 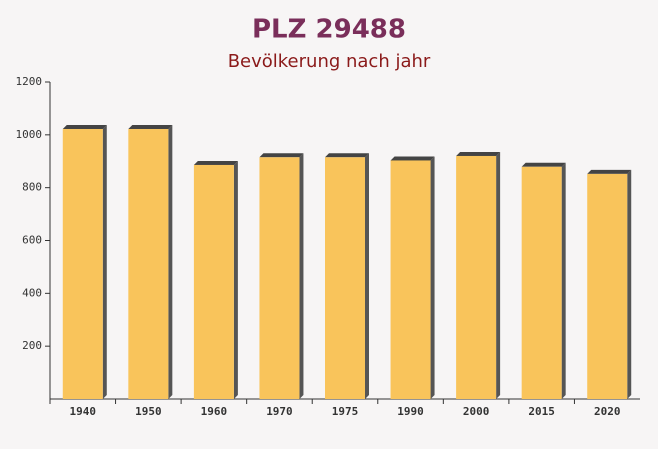 I want to click on x-tick-label: 2015, so click(x=541, y=411).